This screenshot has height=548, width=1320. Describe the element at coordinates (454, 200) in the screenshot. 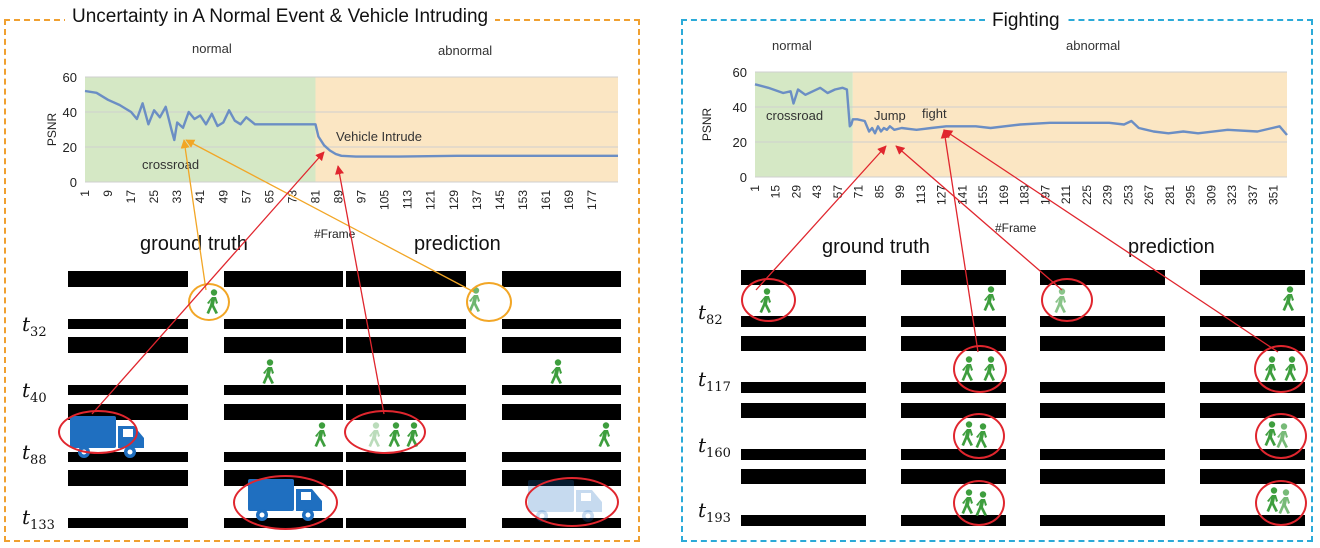

I see `left-chart-xtick-label: 129` at that location.